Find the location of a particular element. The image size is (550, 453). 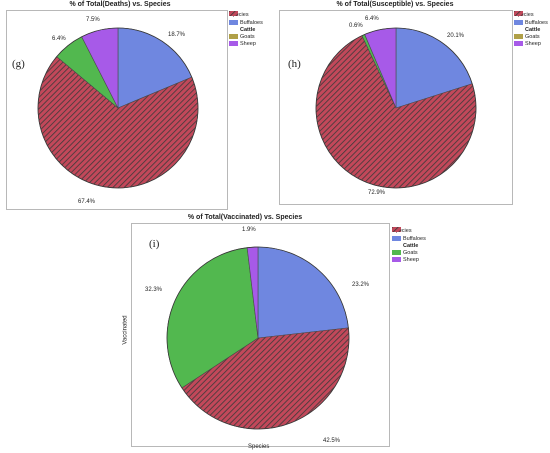

chart-i-legend: Species Buffaloes Cattle Goats Sheep is located at coordinates (409, 245).